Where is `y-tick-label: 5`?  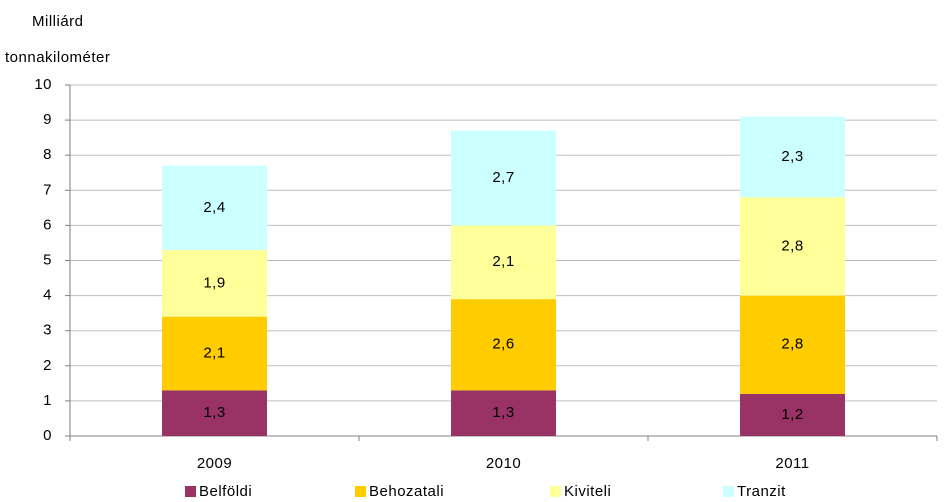 y-tick-label: 5 is located at coordinates (47, 259).